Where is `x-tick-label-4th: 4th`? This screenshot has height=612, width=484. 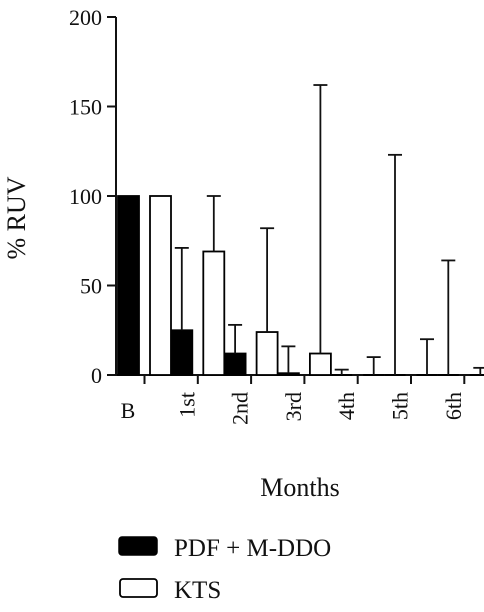
x-tick-label-4th: 4th is located at coordinates (346, 406).